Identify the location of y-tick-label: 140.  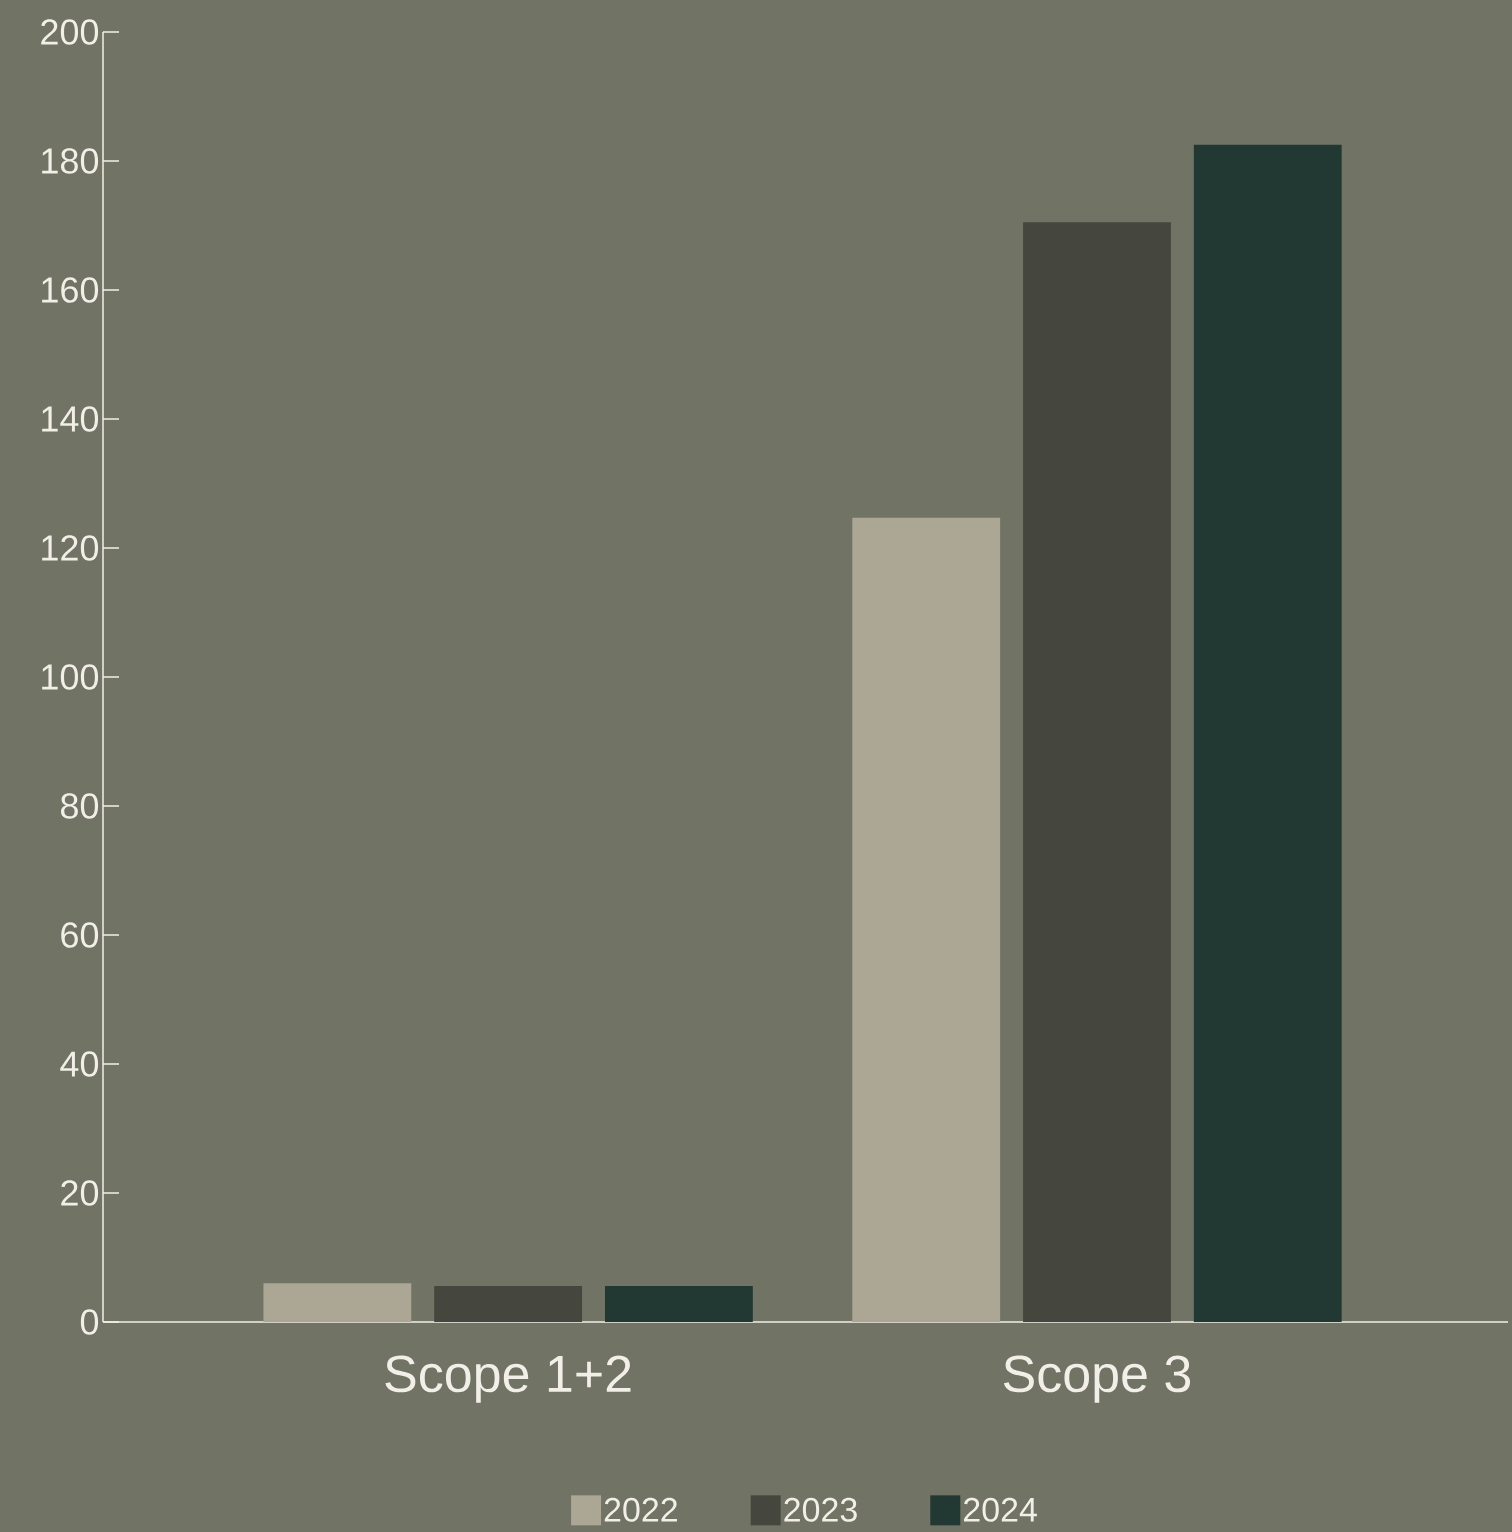
(70, 419).